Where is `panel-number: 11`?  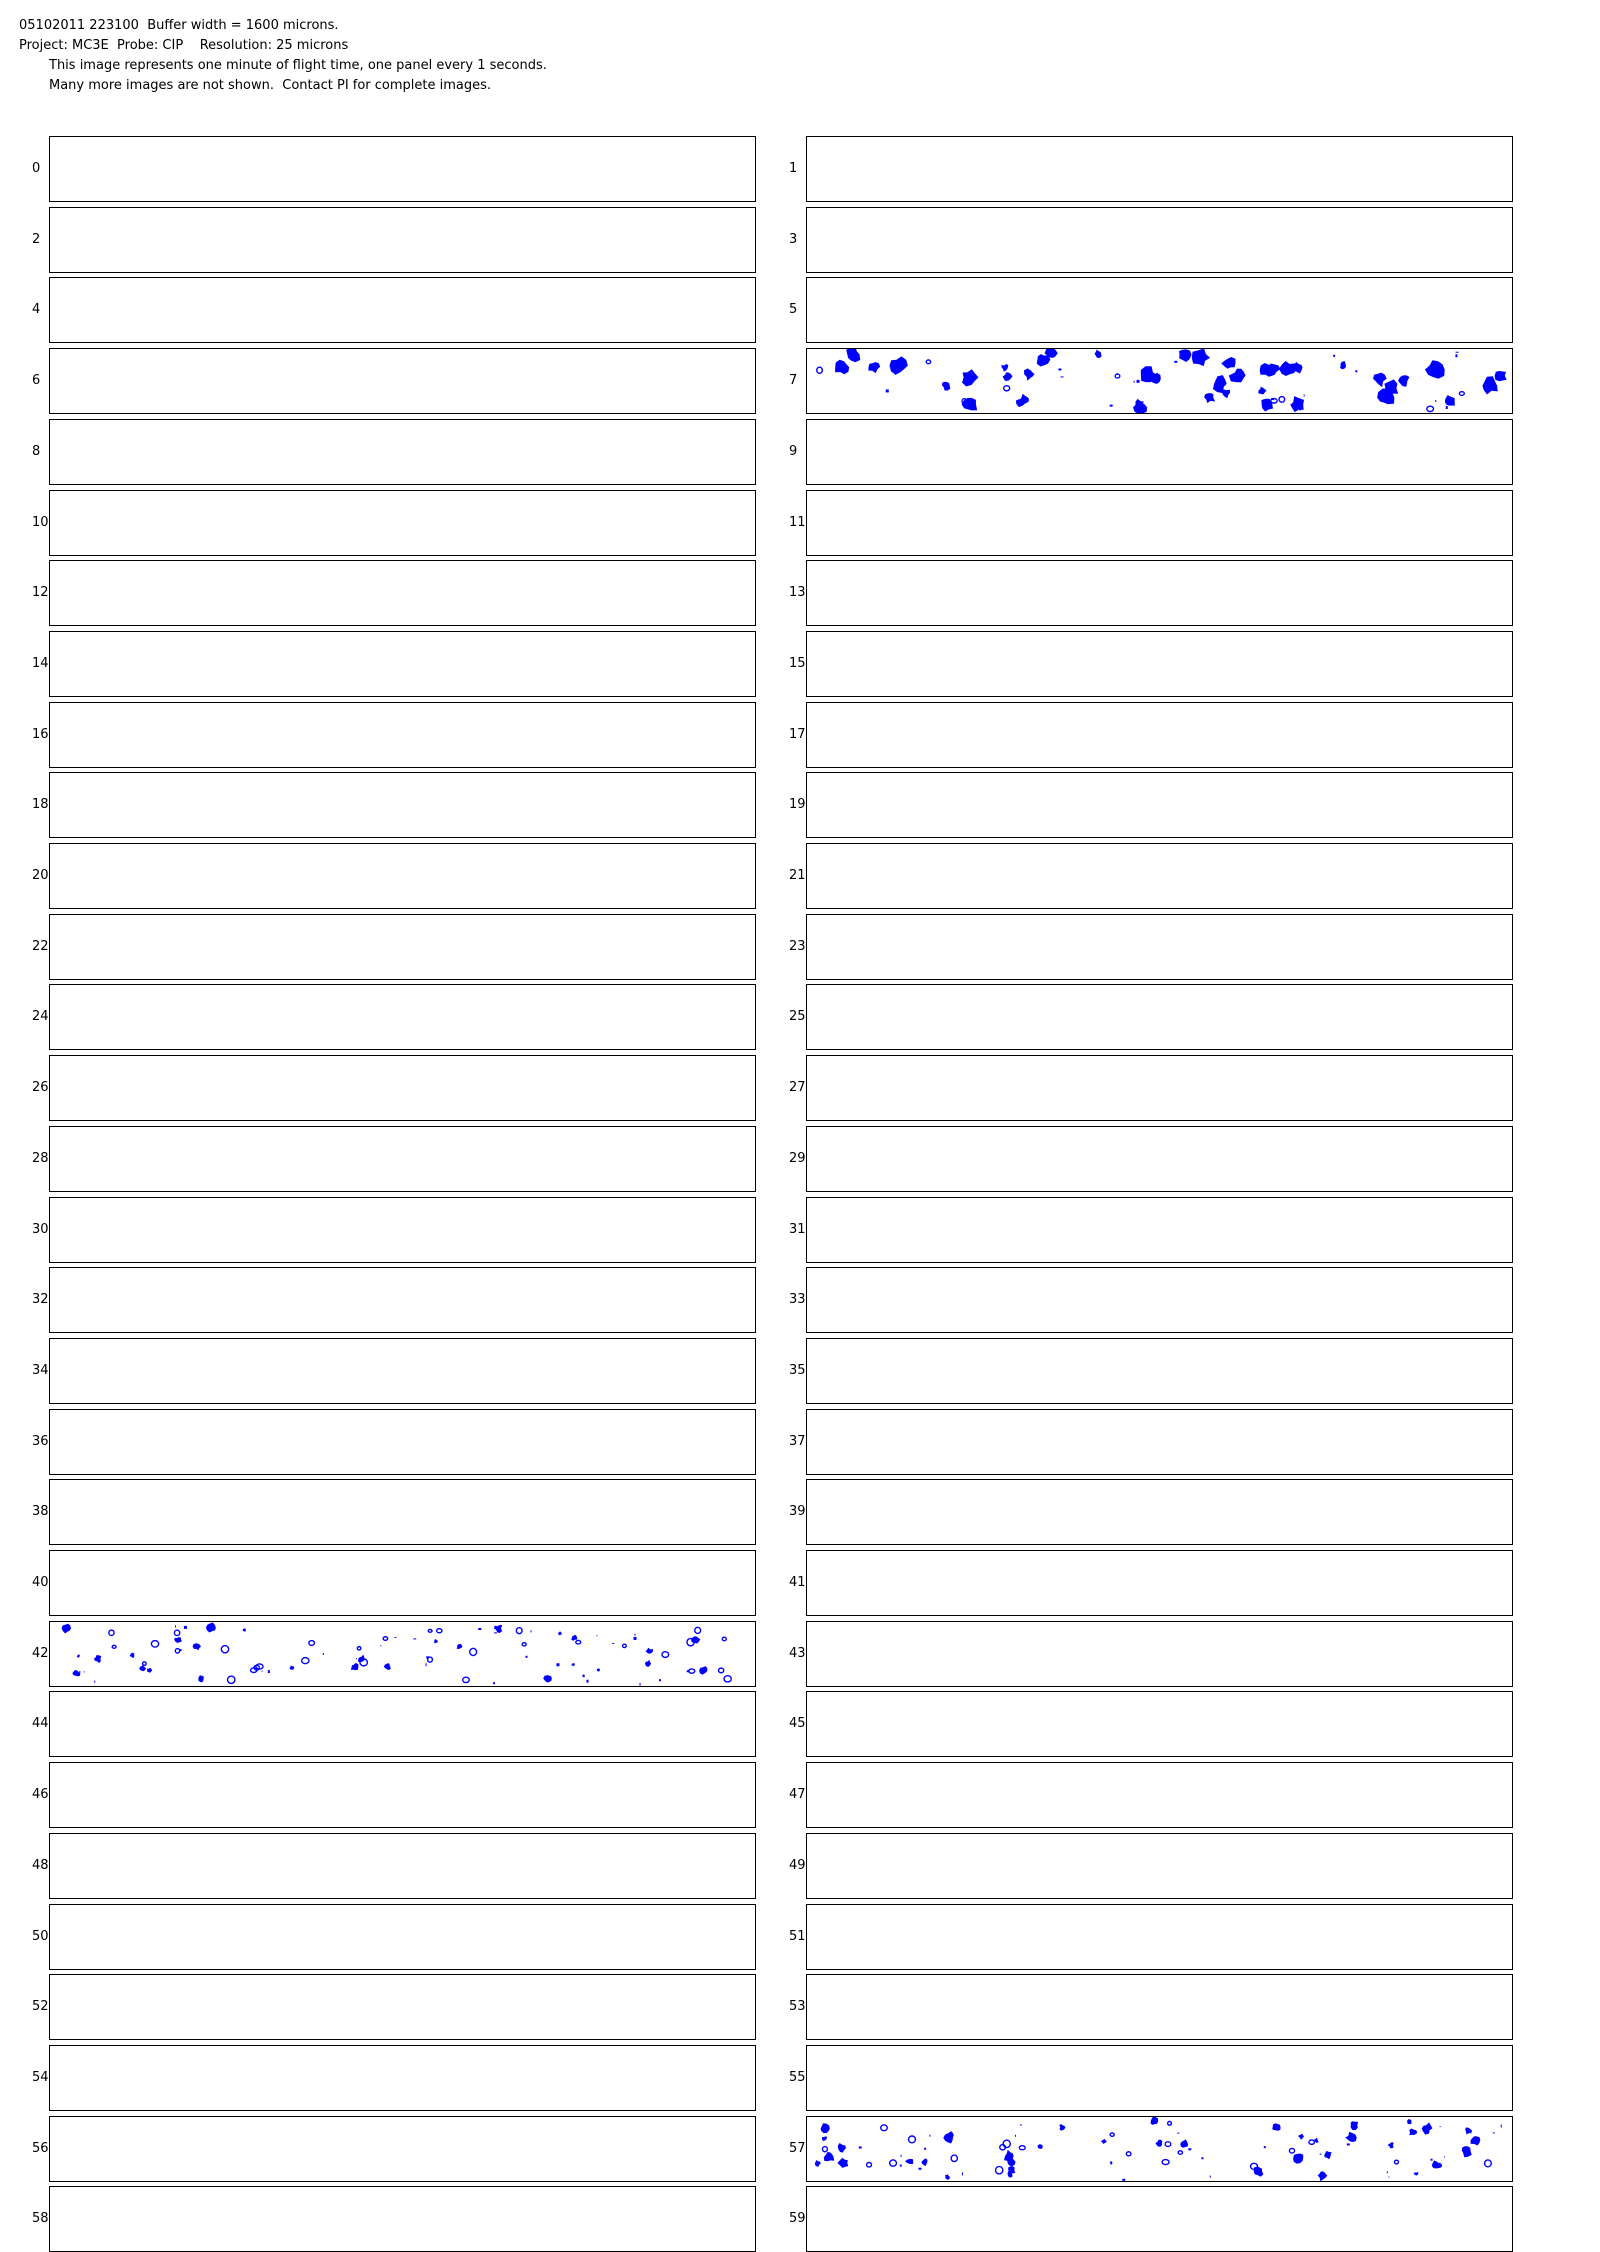
panel-number: 11 is located at coordinates (797, 522).